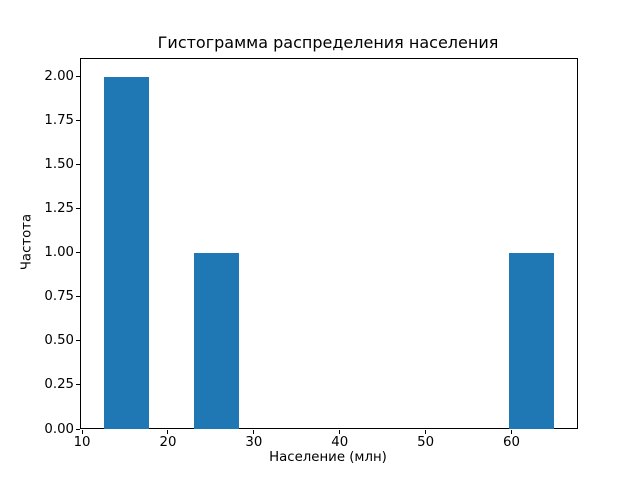 The height and width of the screenshot is (480, 640). I want to click on x-tick-label: 60, so click(511, 442).